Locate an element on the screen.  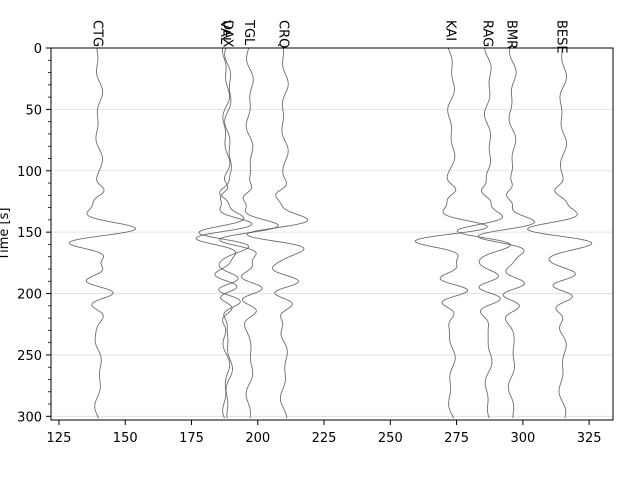
x-tick-label: 200 is located at coordinates (257, 438).